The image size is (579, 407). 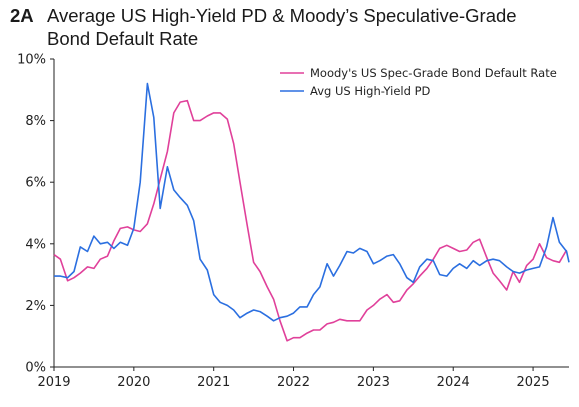 I want to click on x-tick-label: 2024, so click(x=453, y=382).